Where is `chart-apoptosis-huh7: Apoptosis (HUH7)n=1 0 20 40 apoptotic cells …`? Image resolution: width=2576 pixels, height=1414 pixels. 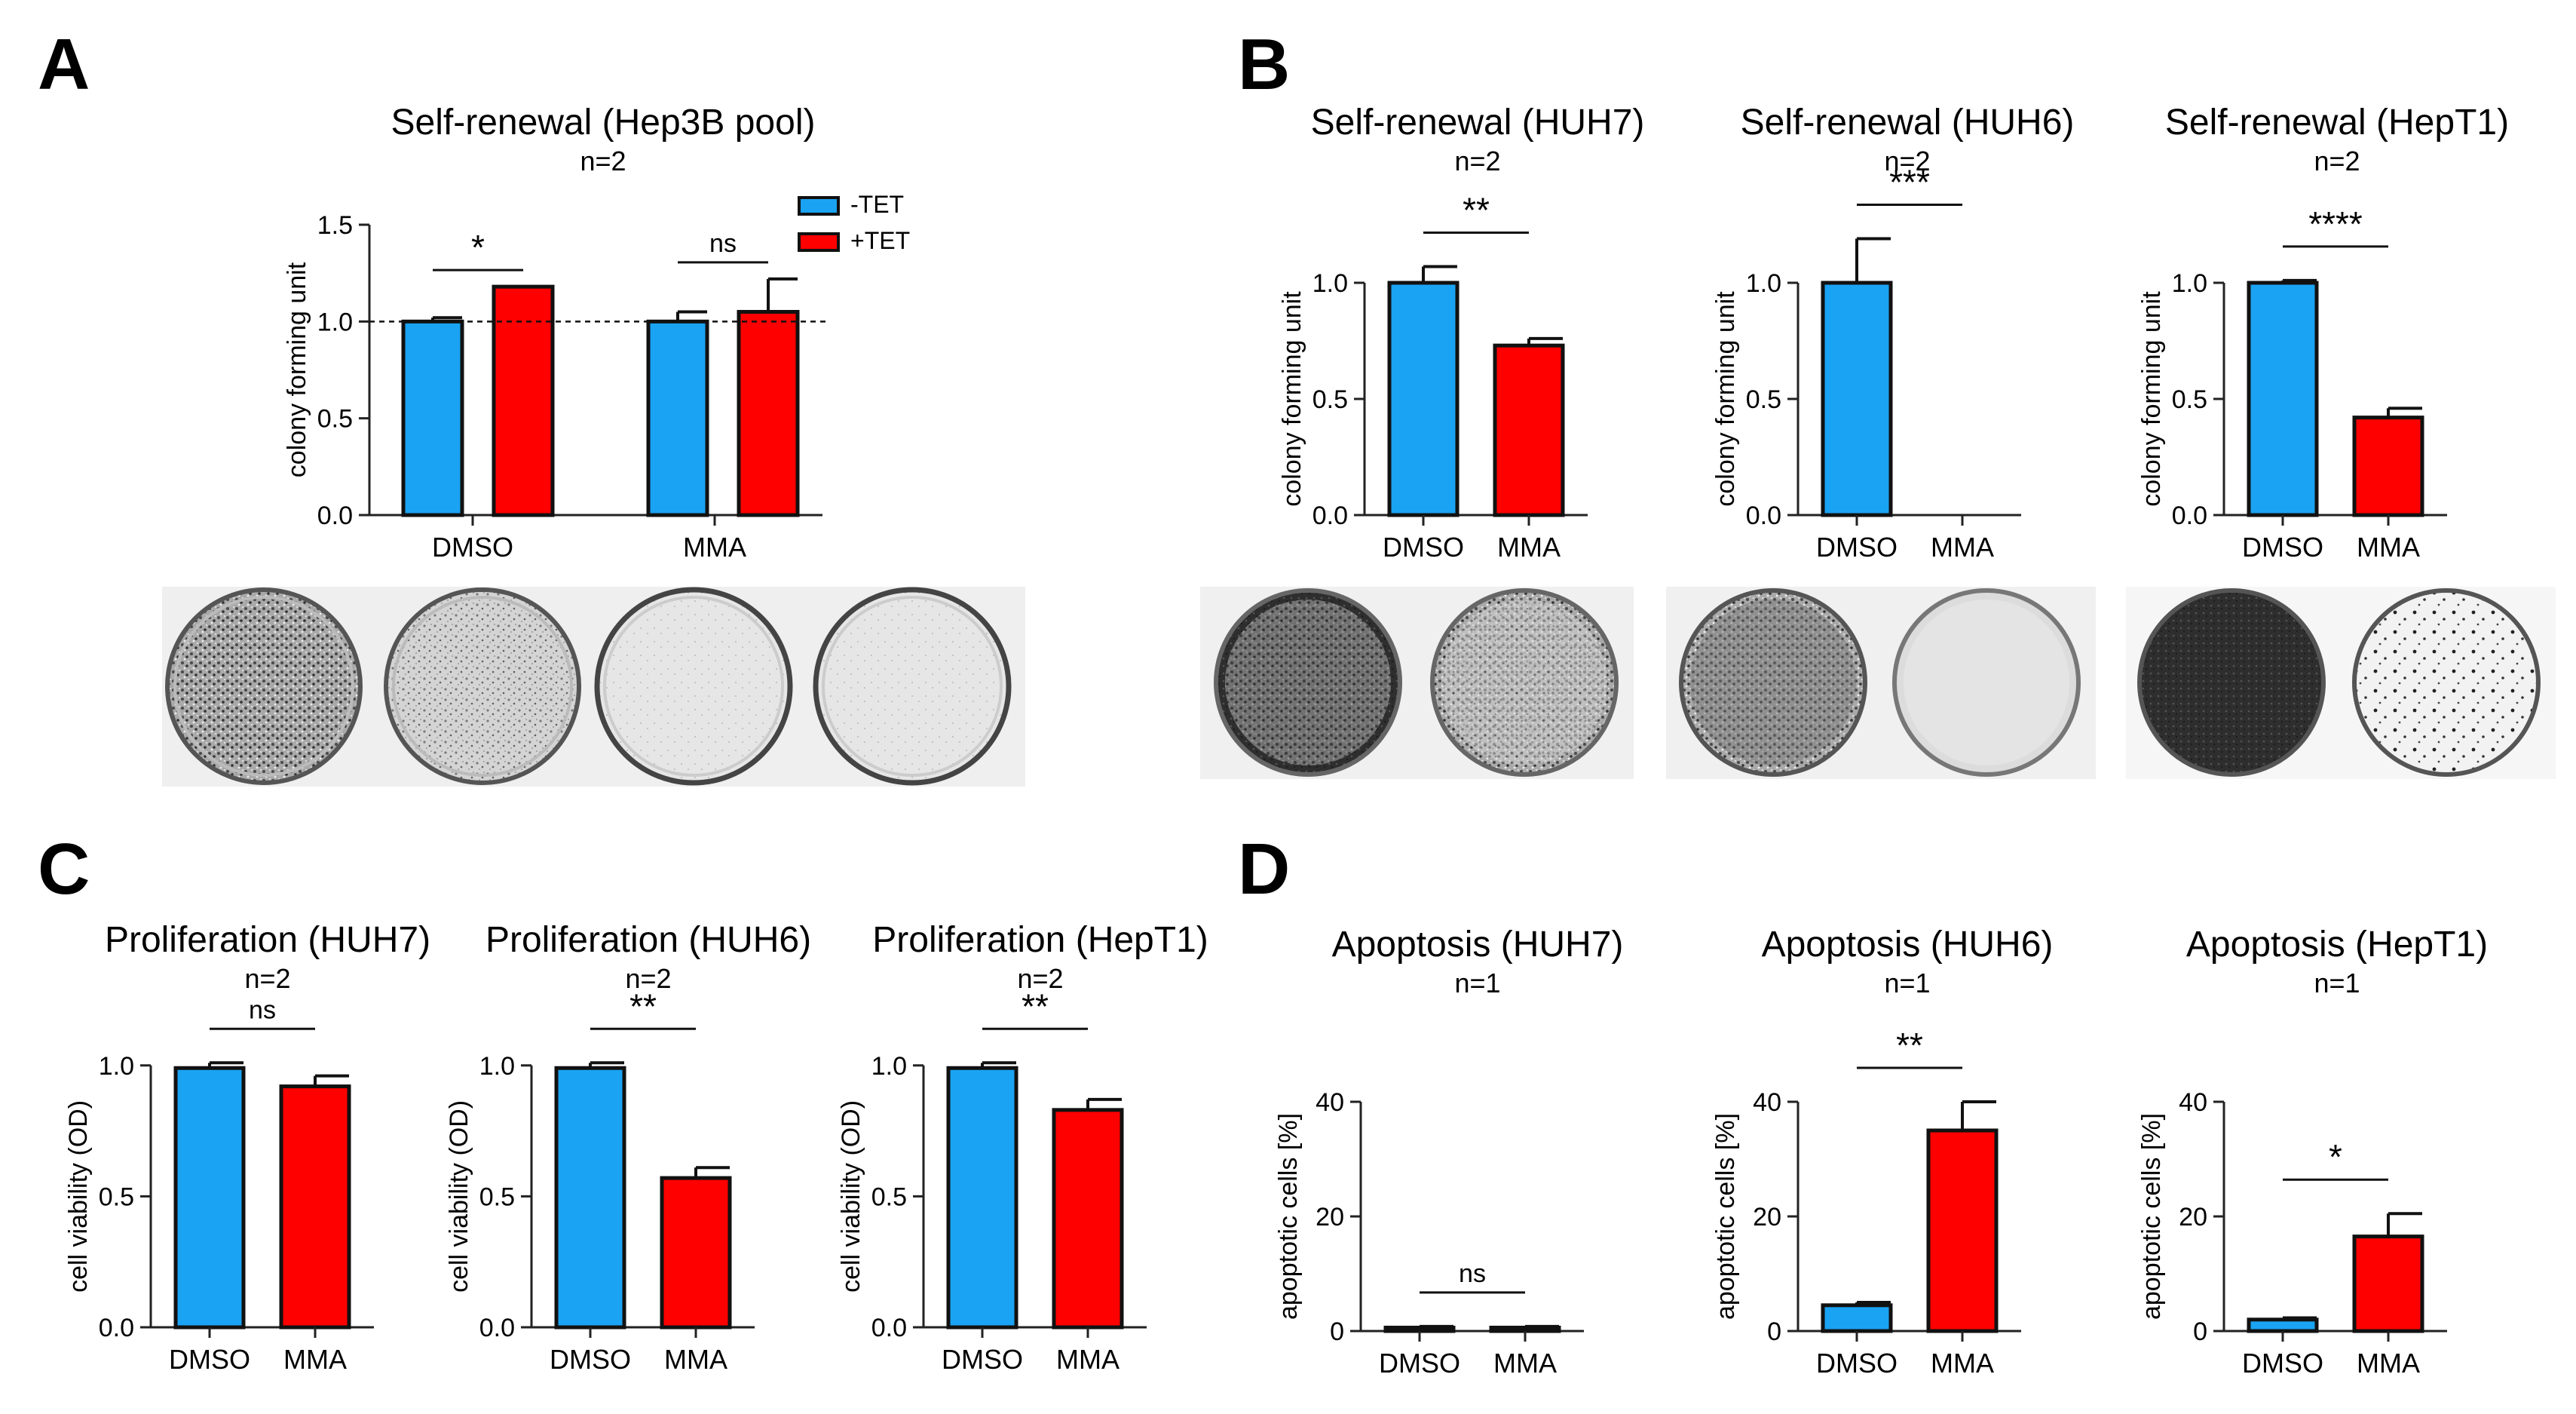
chart-apoptosis-huh7: Apoptosis (HUH7)n=1 0 20 40 apoptotic cells … is located at coordinates (1448, 1152).